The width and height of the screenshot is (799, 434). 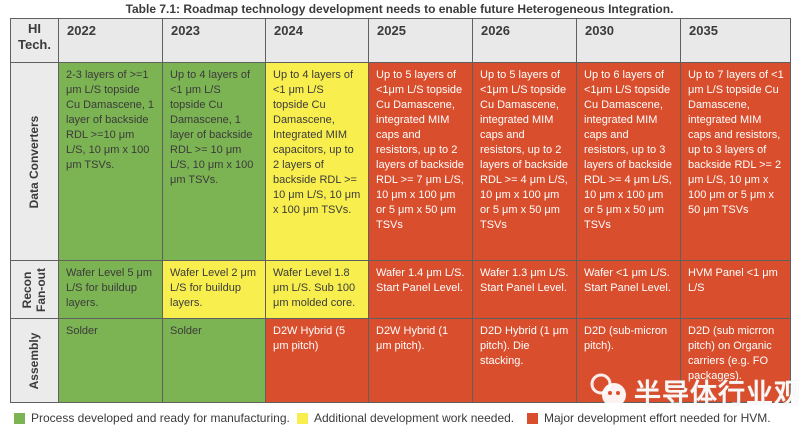 I want to click on col-header-2025: 2025, so click(x=420, y=40).